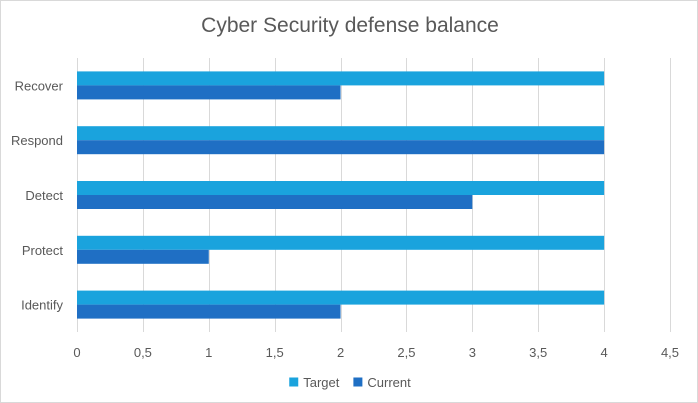 Image resolution: width=698 pixels, height=403 pixels. I want to click on legend-item-target: Target, so click(314, 382).